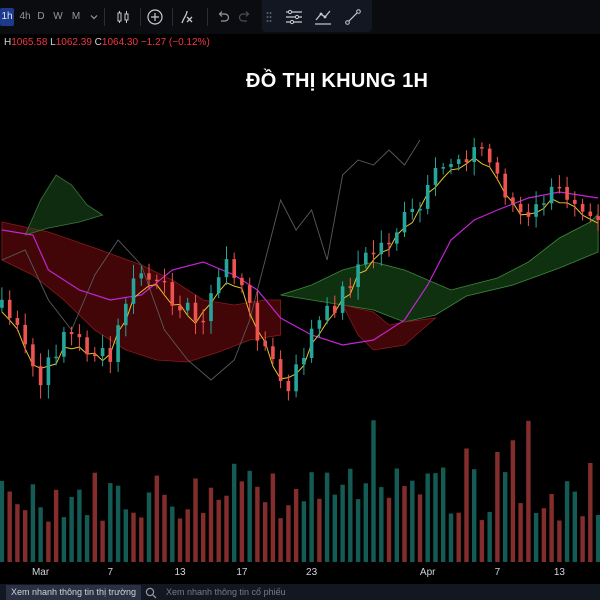 The image size is (600, 600). Describe the element at coordinates (300, 573) in the screenshot. I see `time-axis: Mar 7 13 17 23 Apr 7 13` at that location.